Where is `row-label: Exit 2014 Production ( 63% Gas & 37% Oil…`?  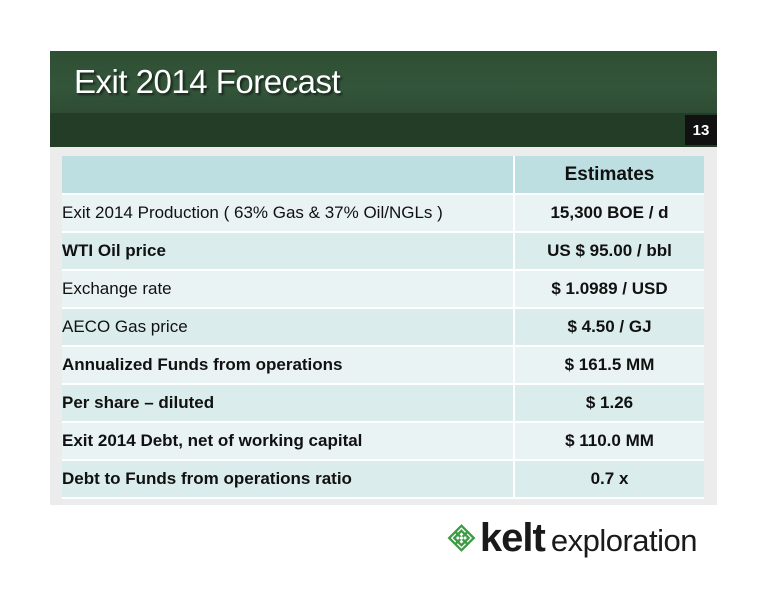 row-label: Exit 2014 Production ( 63% Gas & 37% Oil… is located at coordinates (288, 213).